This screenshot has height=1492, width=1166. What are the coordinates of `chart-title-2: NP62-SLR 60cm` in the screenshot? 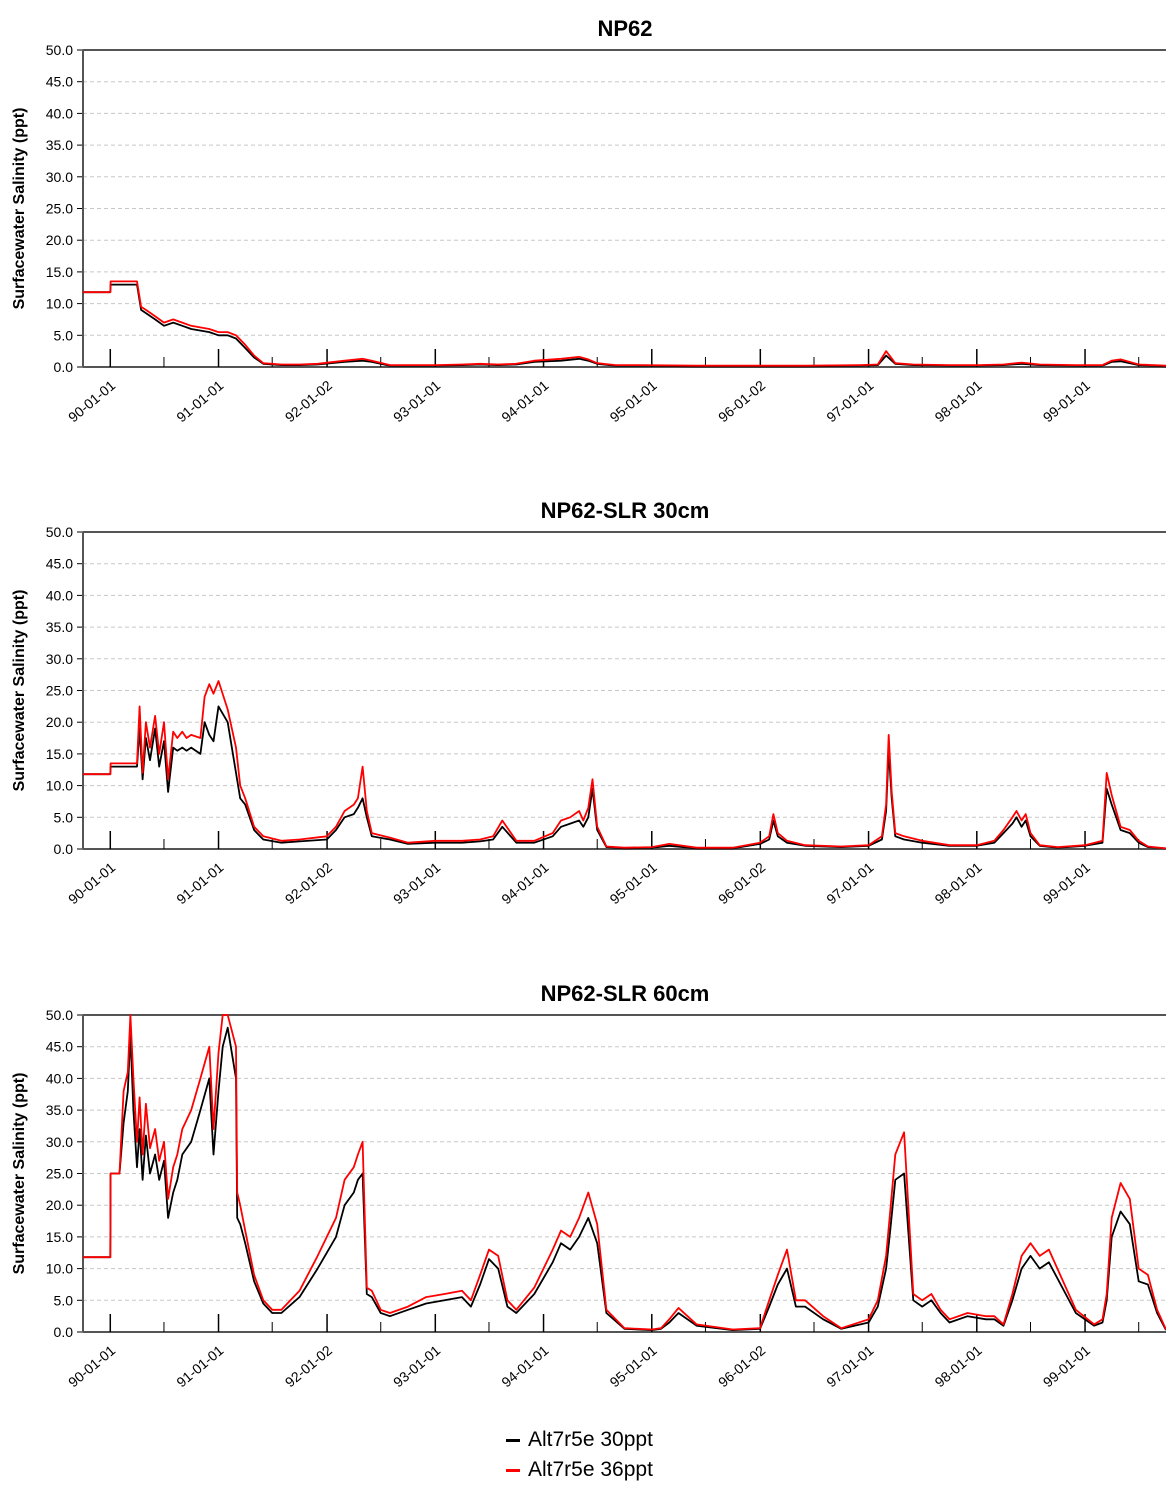 It's located at (625, 993).